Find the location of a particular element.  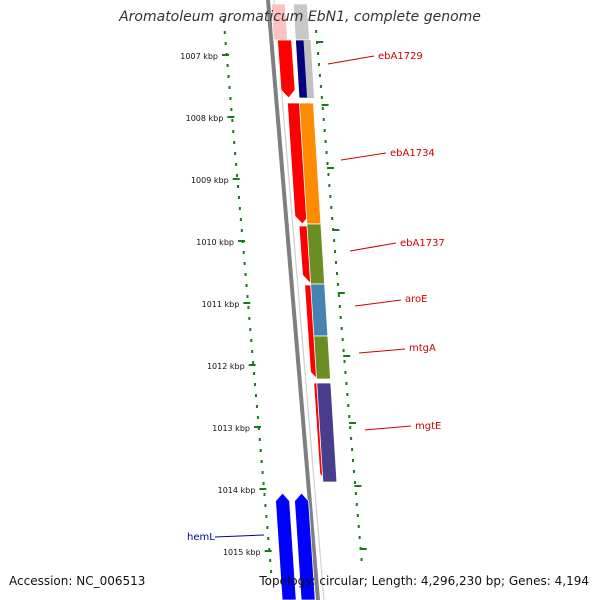

leader-ebA1734 is located at coordinates (363, 156).